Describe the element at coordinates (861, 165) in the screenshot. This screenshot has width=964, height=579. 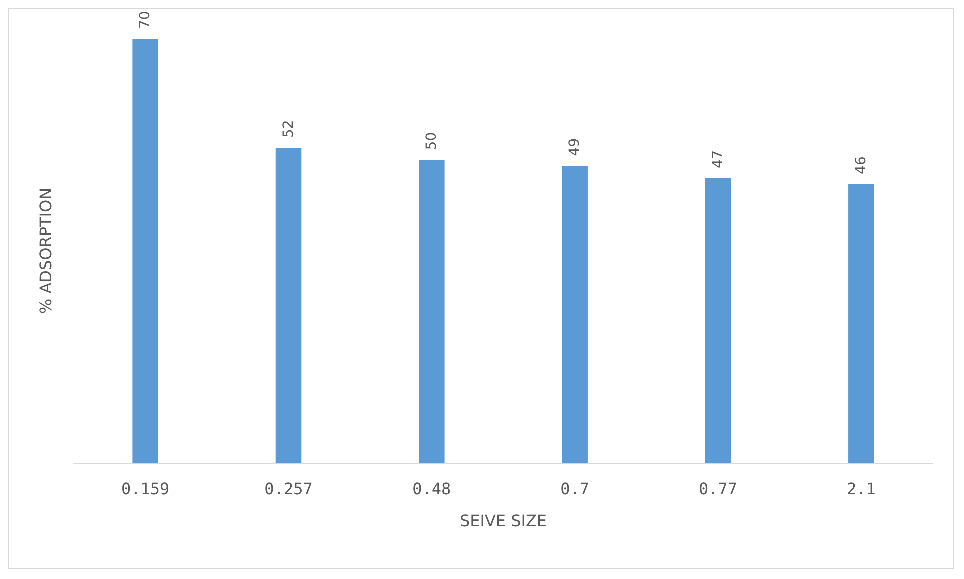
I see `data-label: 46` at that location.